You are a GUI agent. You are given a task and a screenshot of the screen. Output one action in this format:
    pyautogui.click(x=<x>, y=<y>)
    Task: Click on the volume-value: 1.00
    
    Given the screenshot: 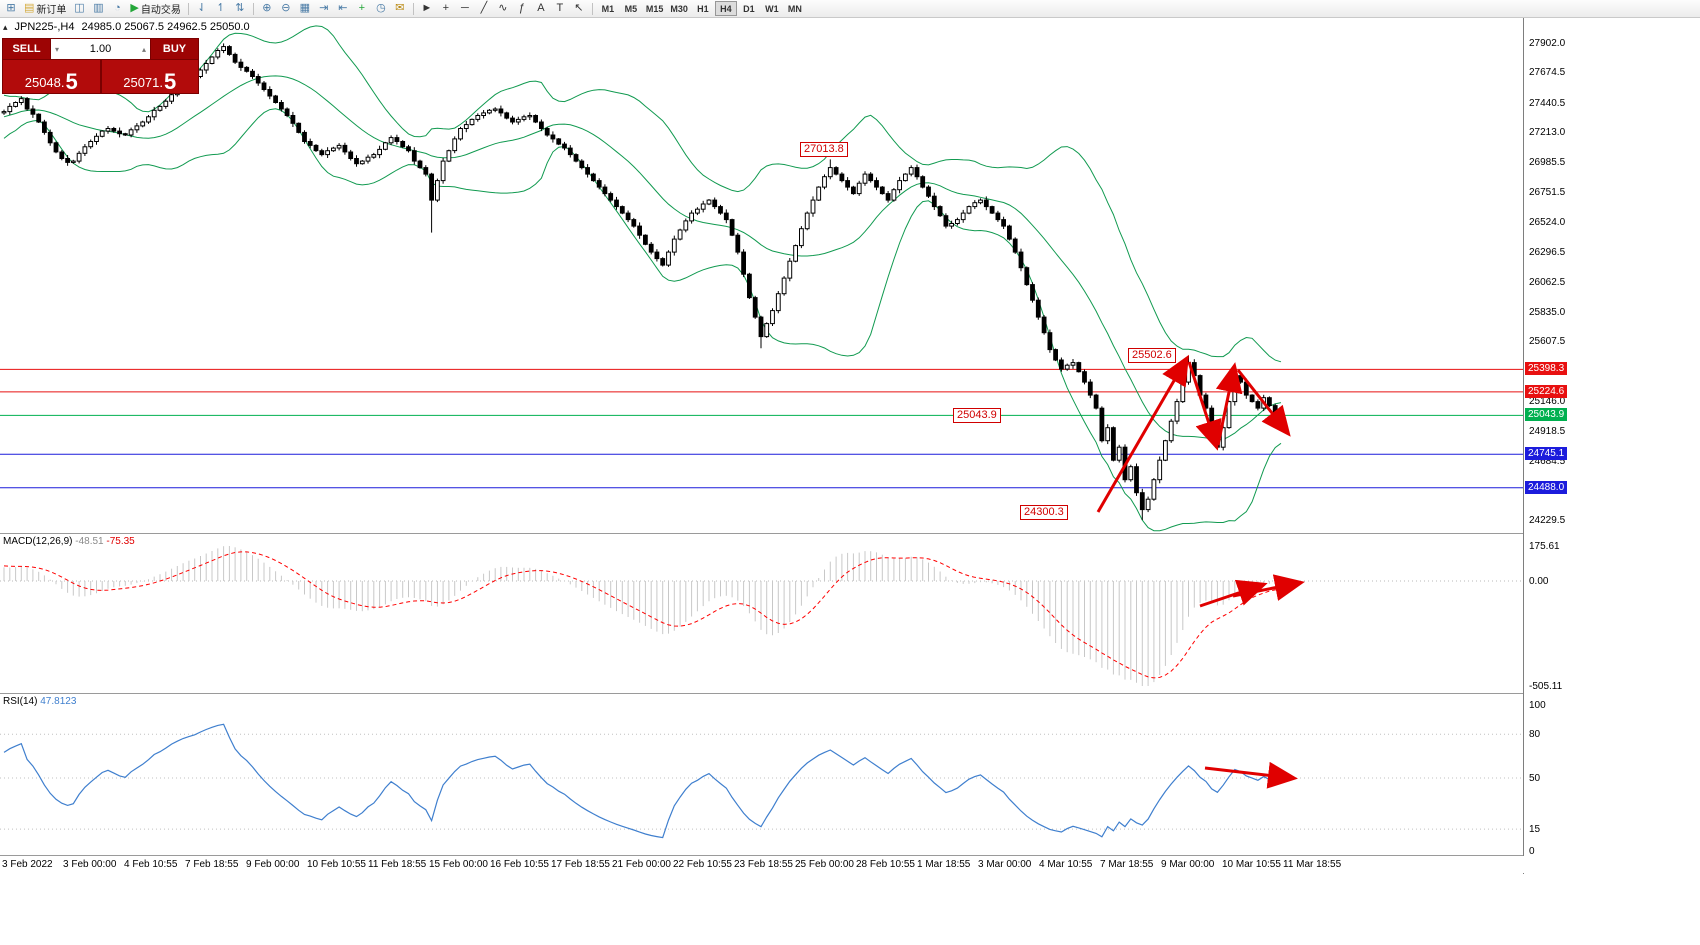 What is the action you would take?
    pyautogui.click(x=100, y=49)
    